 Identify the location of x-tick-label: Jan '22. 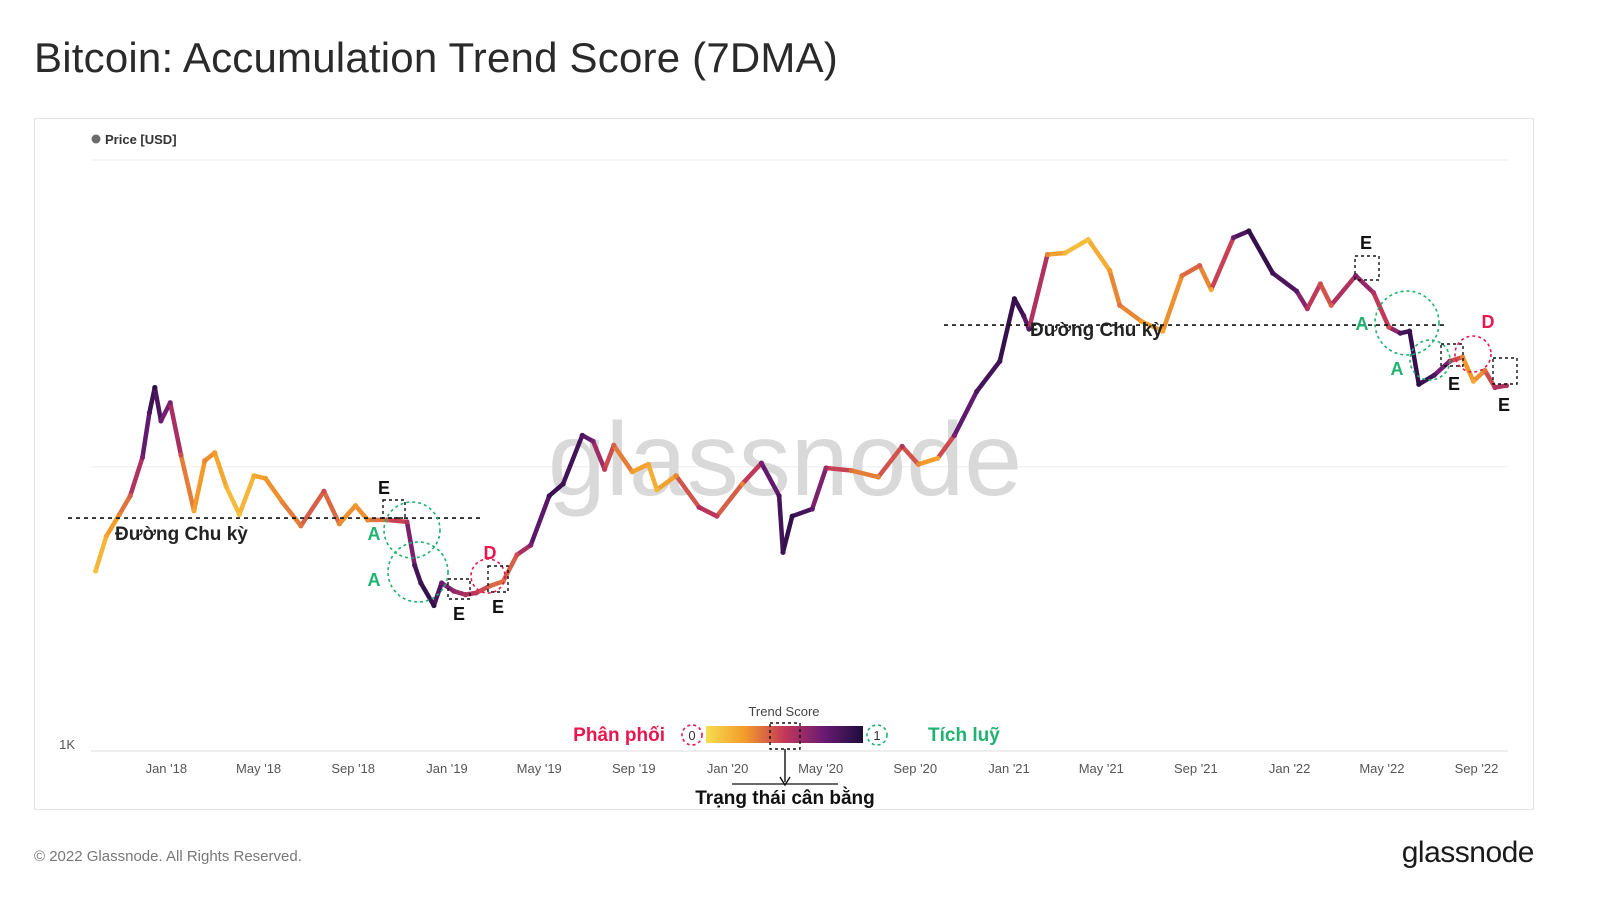
(1290, 768).